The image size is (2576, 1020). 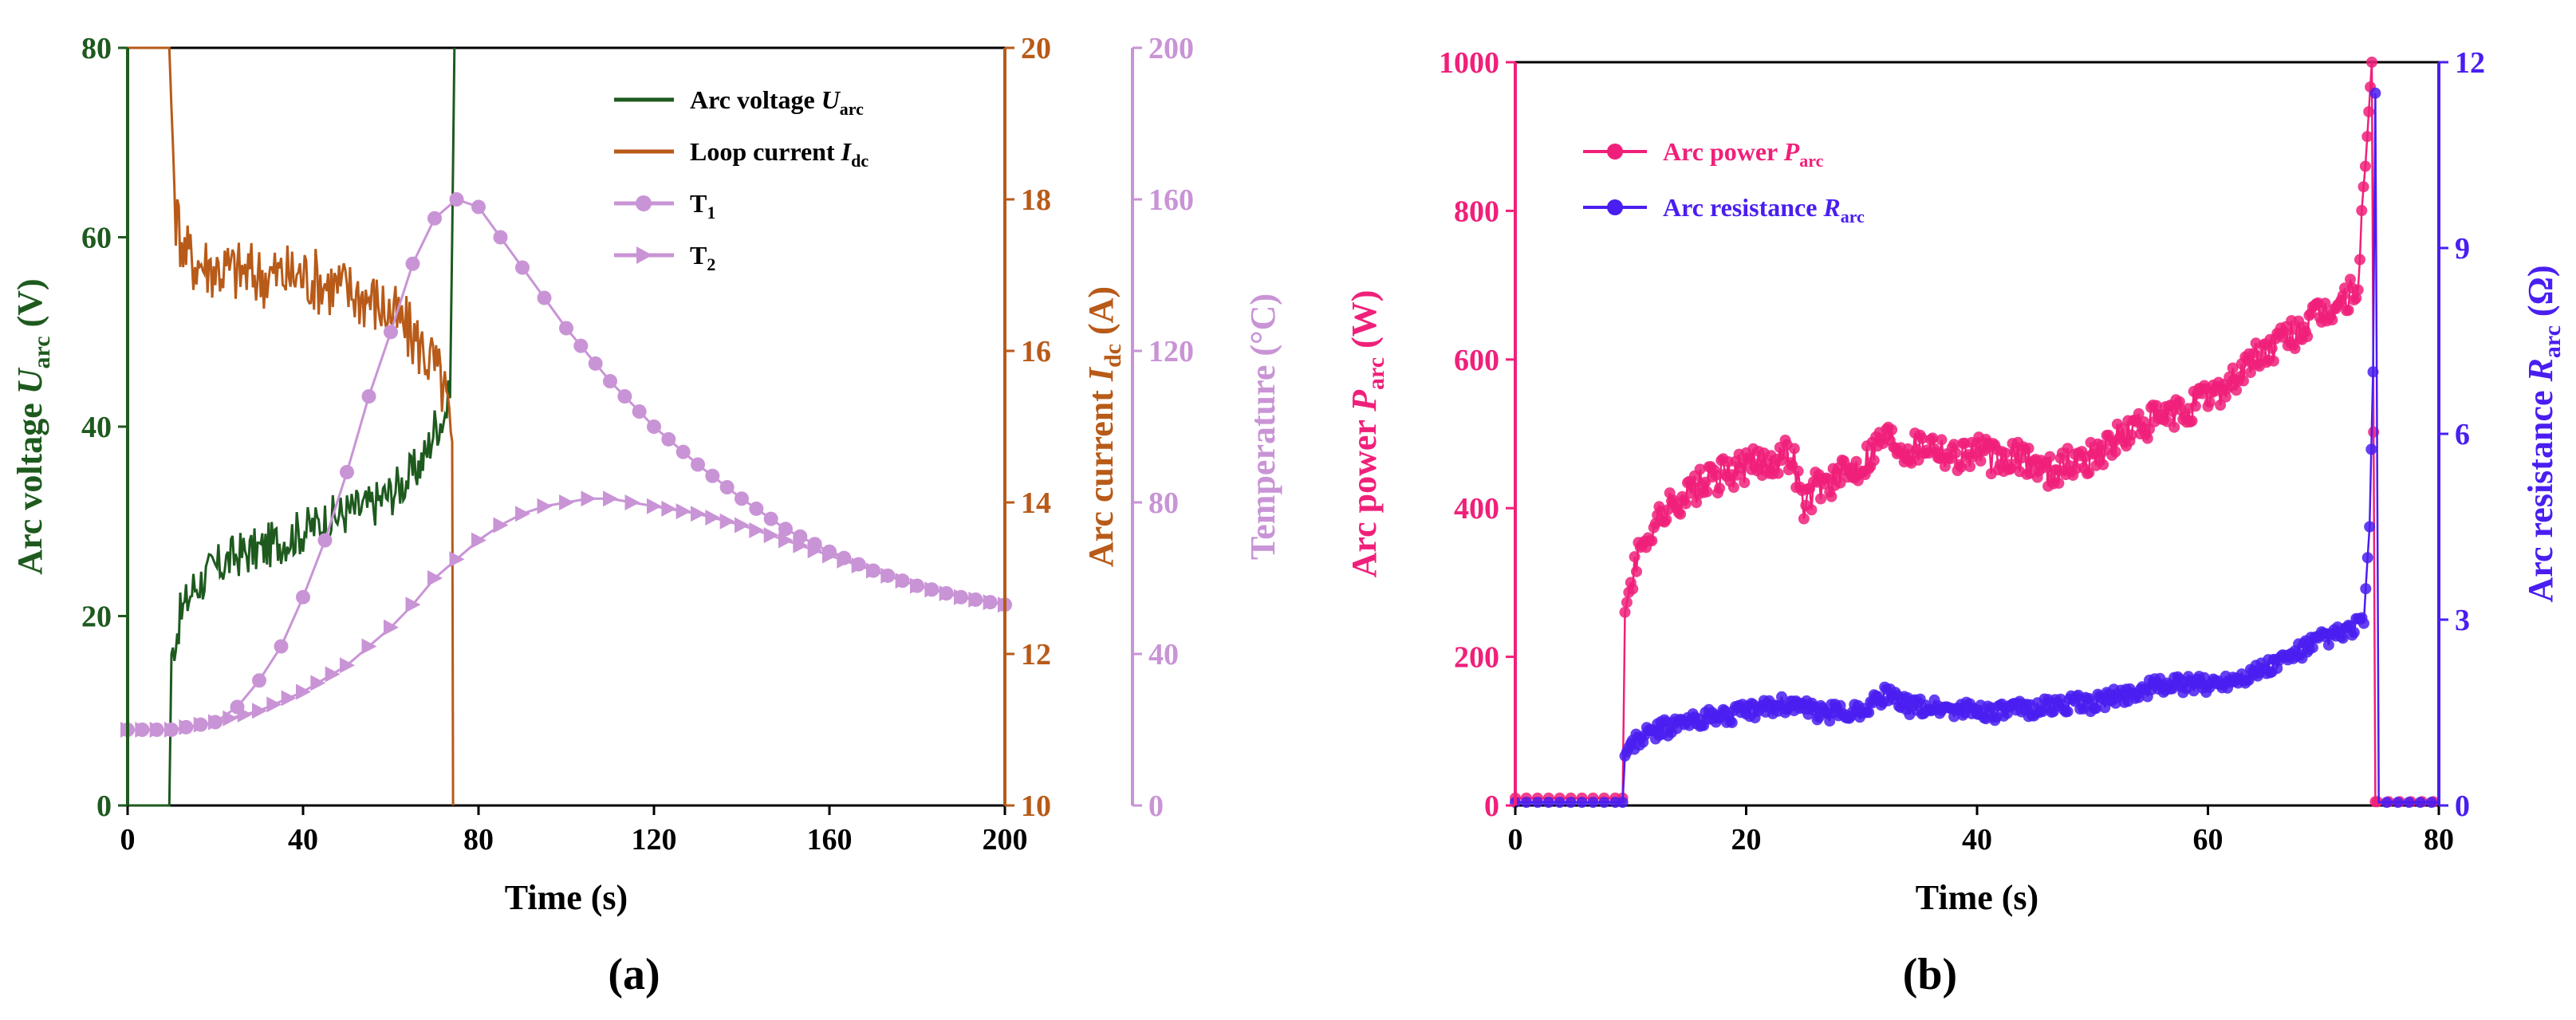 I want to click on b-ytick-left-label: 400, so click(x=1476, y=509).